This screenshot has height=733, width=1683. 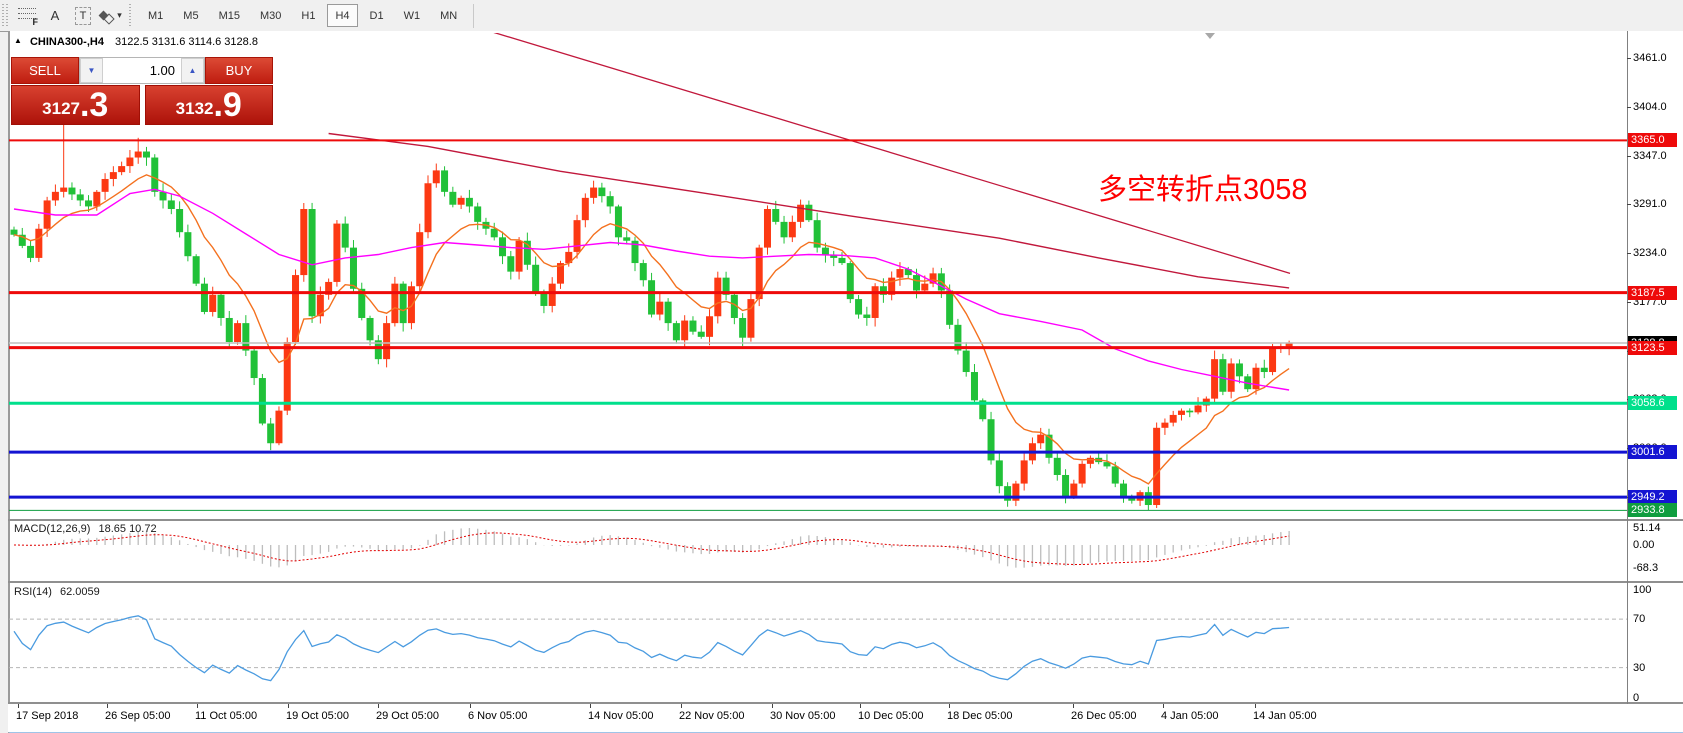 What do you see at coordinates (192, 70) in the screenshot?
I see `volume-increase-button: ▲` at bounding box center [192, 70].